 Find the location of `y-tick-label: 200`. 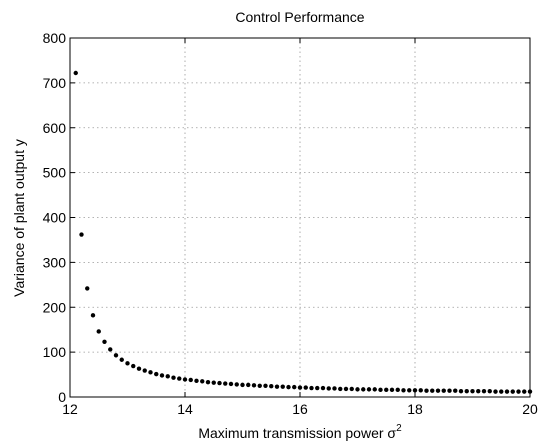

y-tick-label: 200 is located at coordinates (55, 307).